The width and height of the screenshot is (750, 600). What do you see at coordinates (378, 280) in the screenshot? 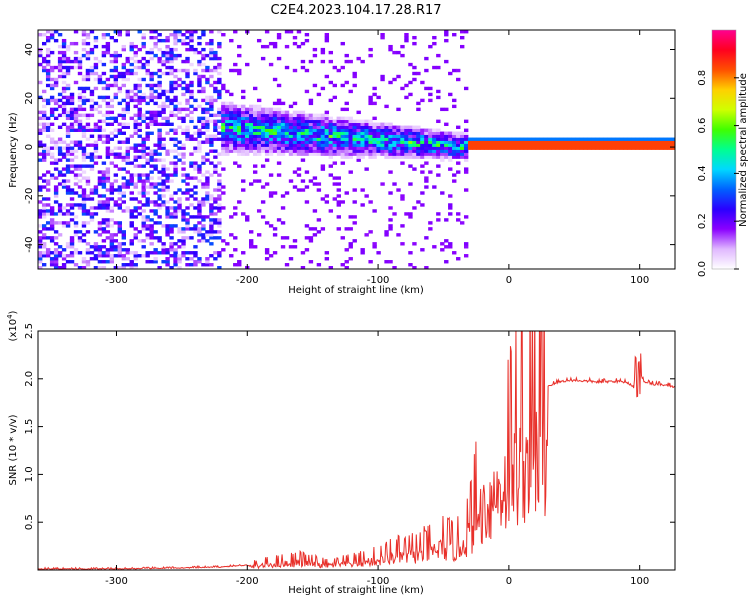
I see `spectrogram-xtick-label: -100` at bounding box center [378, 280].